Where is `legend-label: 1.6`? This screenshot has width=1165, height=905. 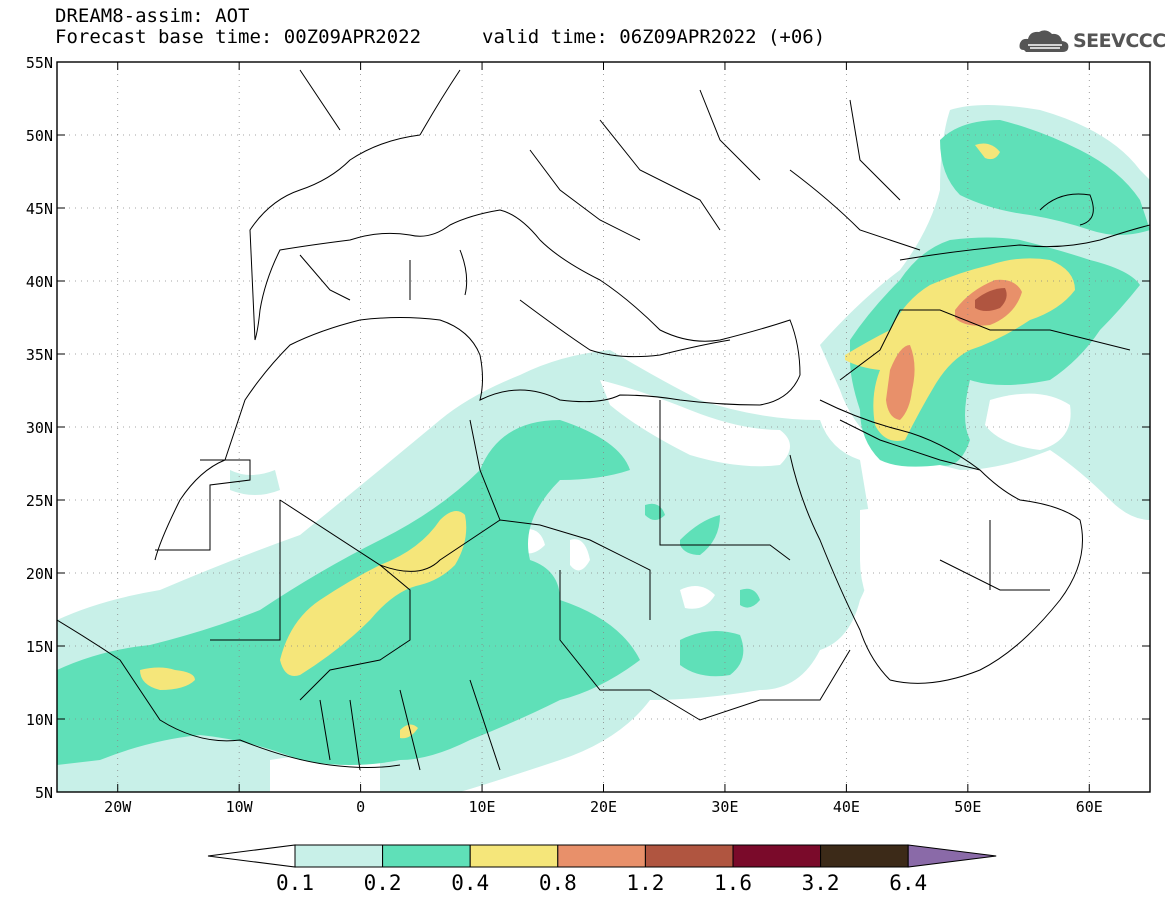
legend-label: 1.6 is located at coordinates (733, 883).